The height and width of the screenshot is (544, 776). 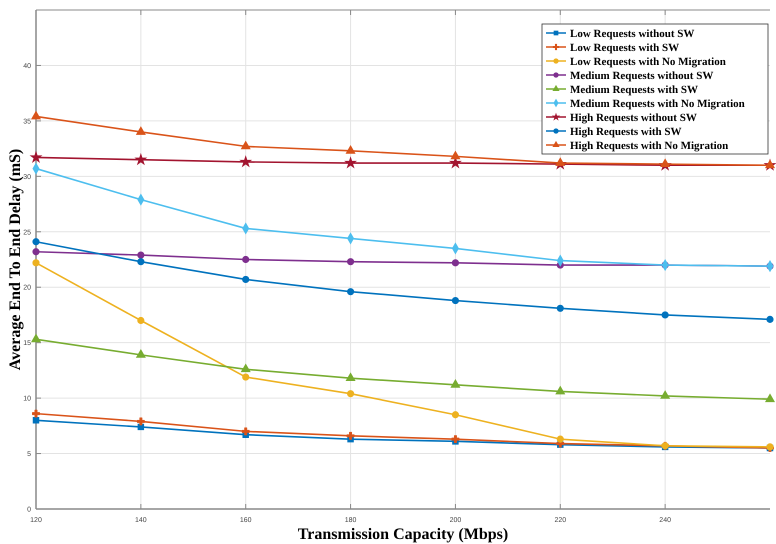 I want to click on legend-label: Low Requests with SW, so click(x=625, y=48).